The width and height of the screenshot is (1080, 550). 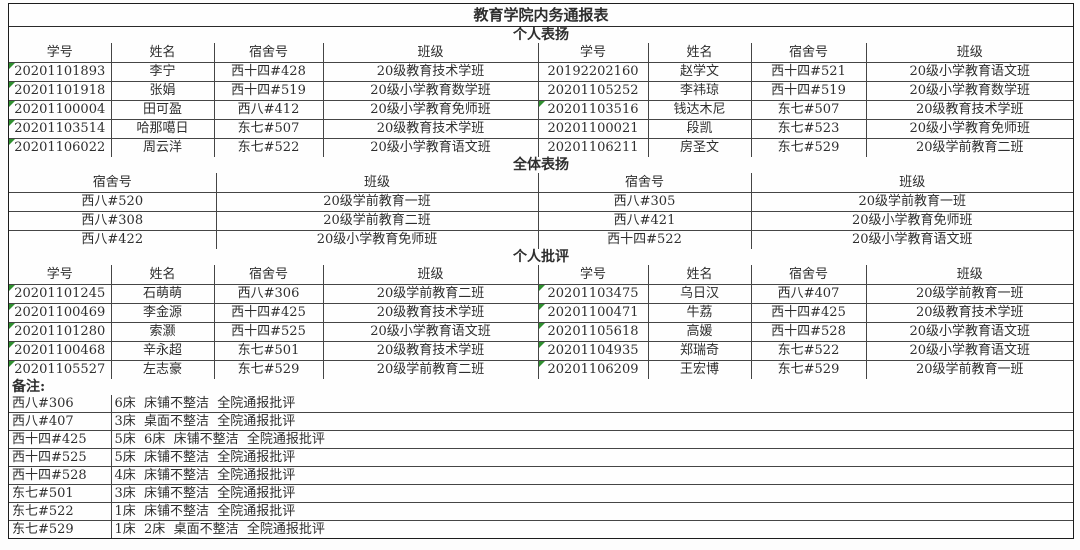 I want to click on page-title: 教育学院内务通报表, so click(x=541, y=15).